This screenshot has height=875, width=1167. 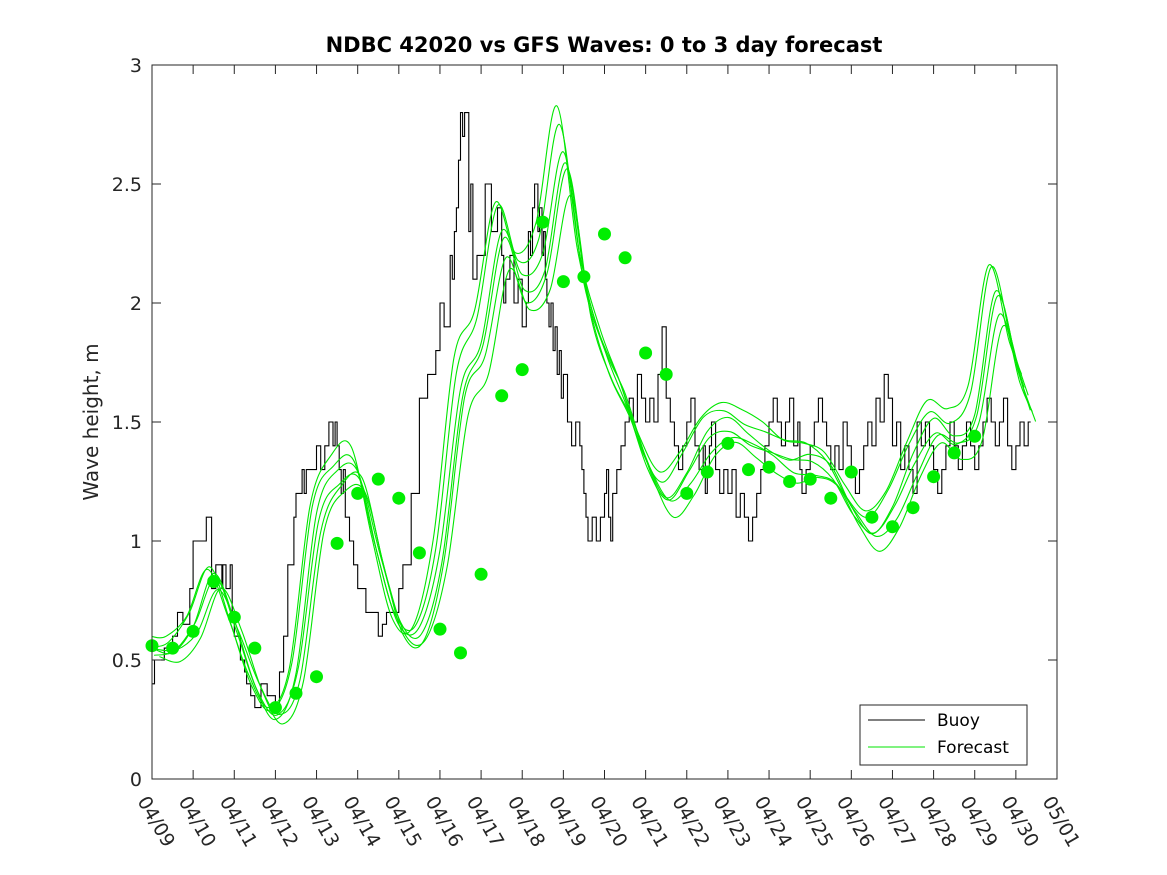 I want to click on legend: Buoy Forecast, so click(x=943, y=735).